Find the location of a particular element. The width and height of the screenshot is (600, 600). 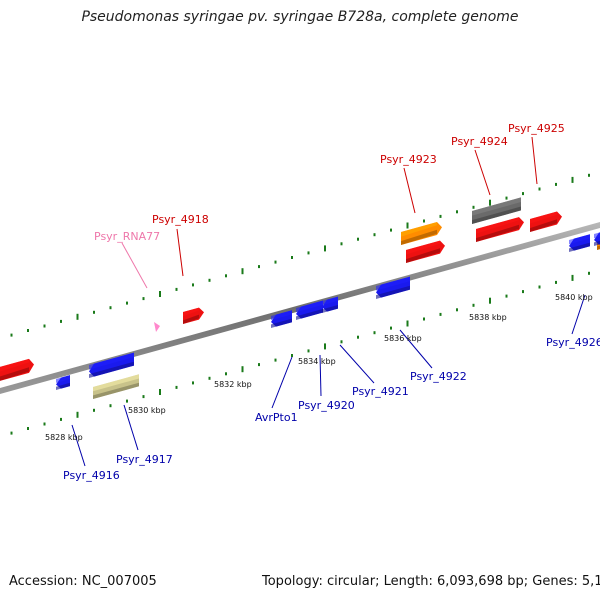

rna-psyr-rna77 is located at coordinates (157, 327).